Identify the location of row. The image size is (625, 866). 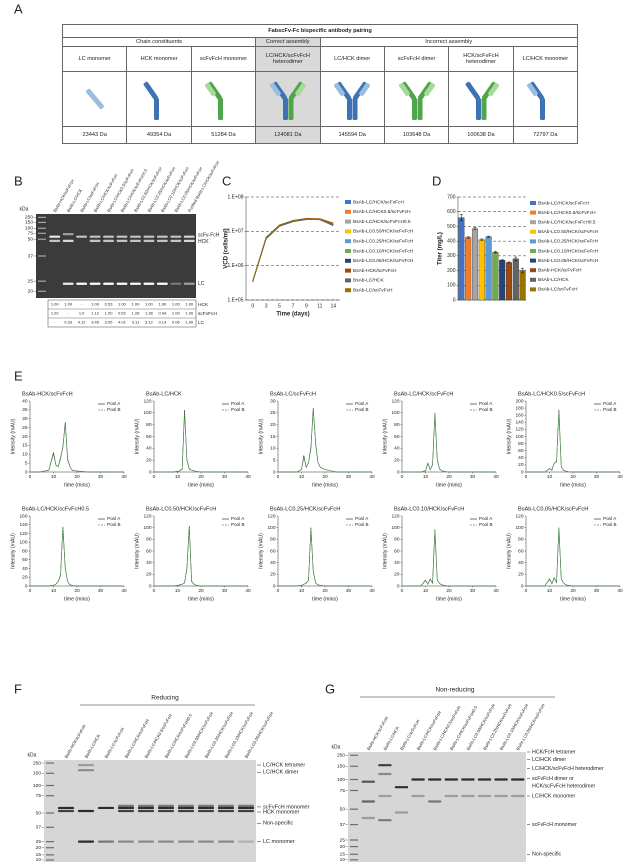
(320, 99).